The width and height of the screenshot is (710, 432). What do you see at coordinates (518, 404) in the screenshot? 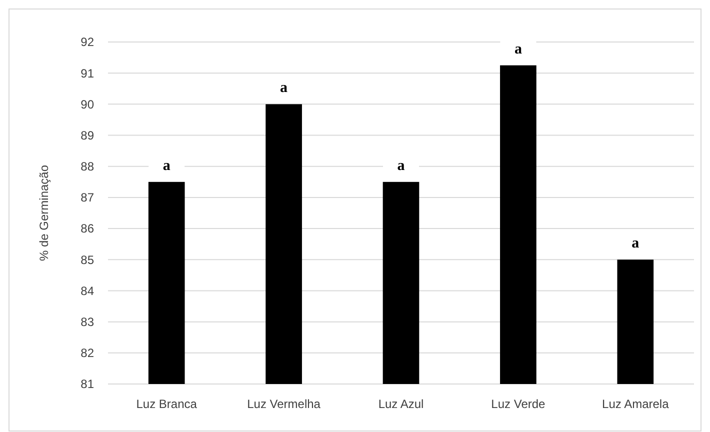
I see `x-tick-label: Luz Verde` at bounding box center [518, 404].